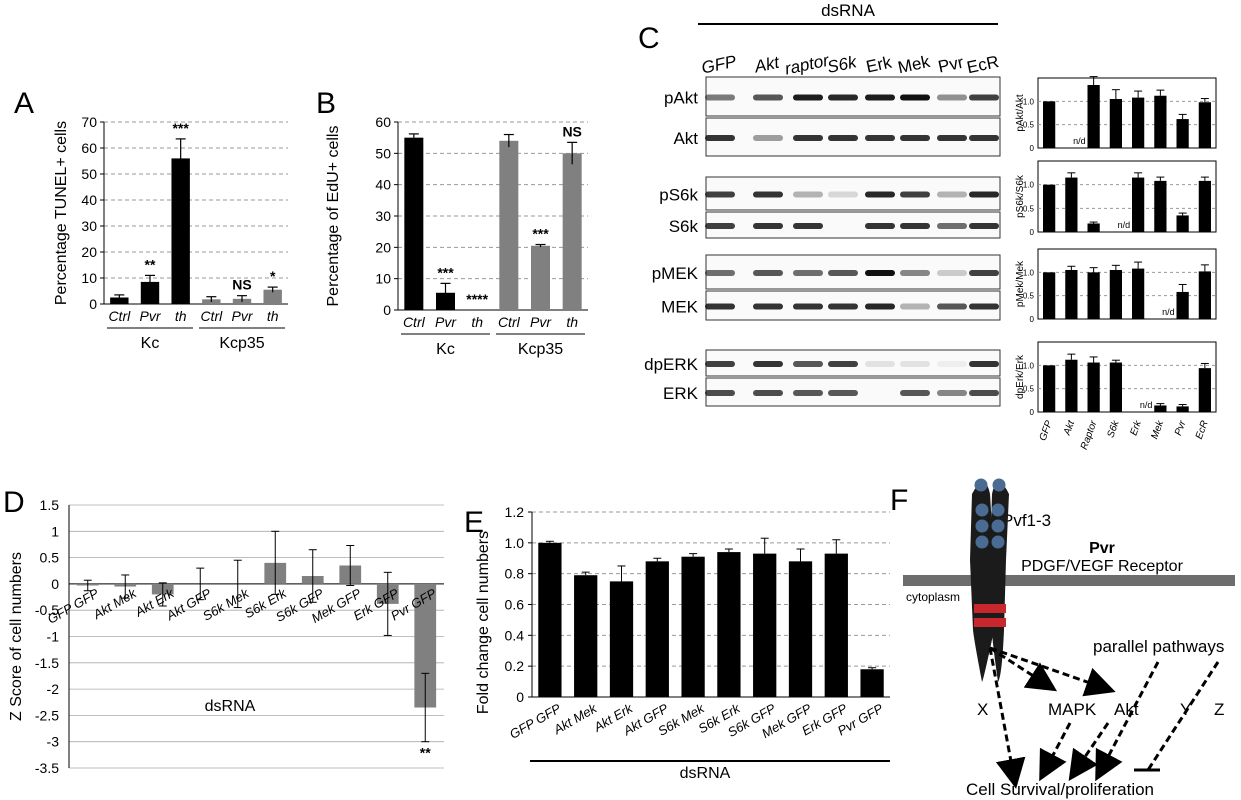  I want to click on blot-label: S6k, so click(684, 226).